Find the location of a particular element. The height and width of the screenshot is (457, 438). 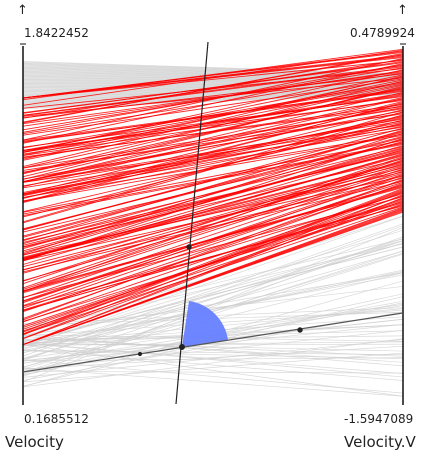

right-axis-name: Velocity.V is located at coordinates (380, 442).